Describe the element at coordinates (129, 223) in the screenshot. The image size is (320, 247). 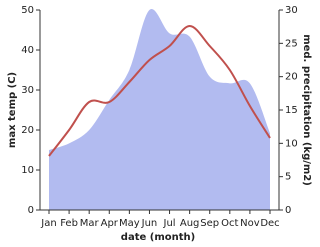
I see `x-tick-label: May` at that location.